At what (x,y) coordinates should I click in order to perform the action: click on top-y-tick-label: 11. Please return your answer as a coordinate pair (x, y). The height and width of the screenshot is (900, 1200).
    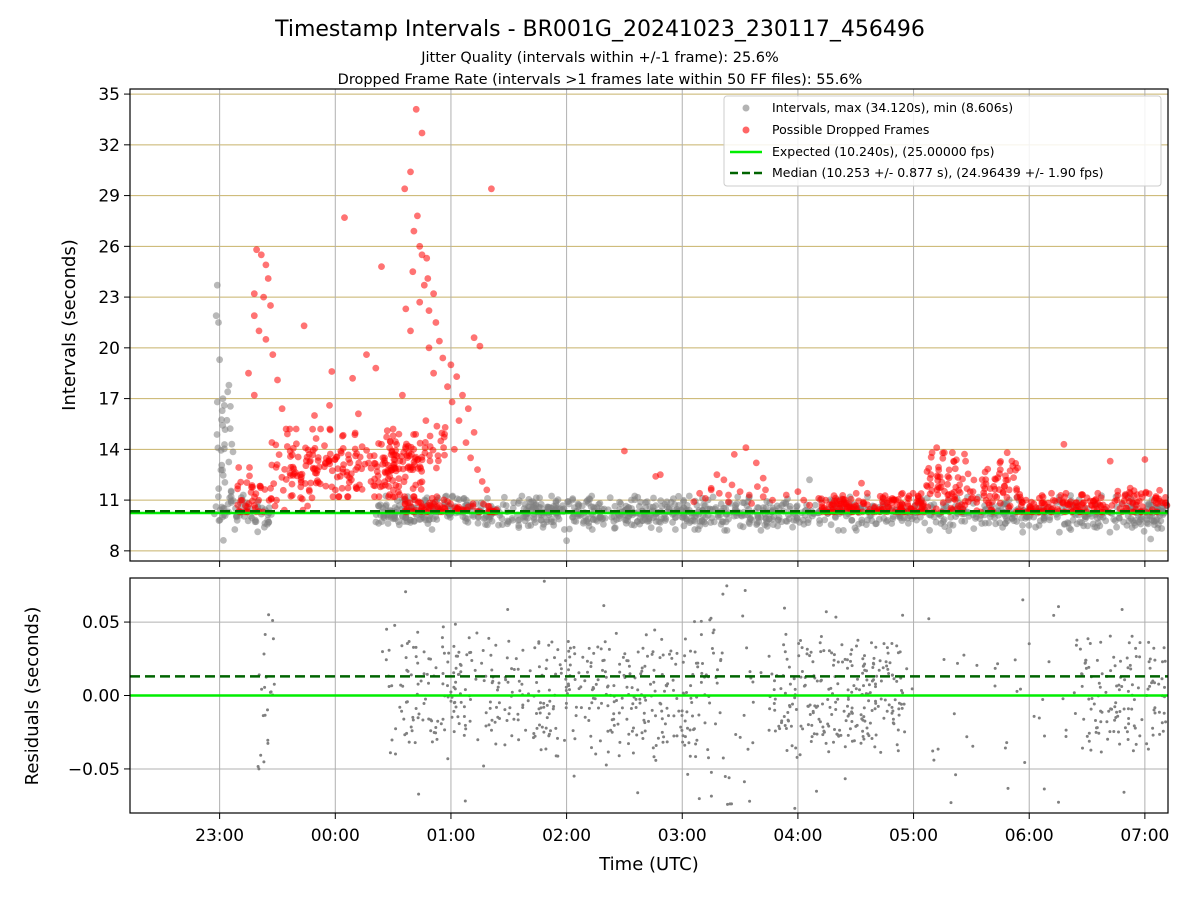
    Looking at the image, I should click on (109, 501).